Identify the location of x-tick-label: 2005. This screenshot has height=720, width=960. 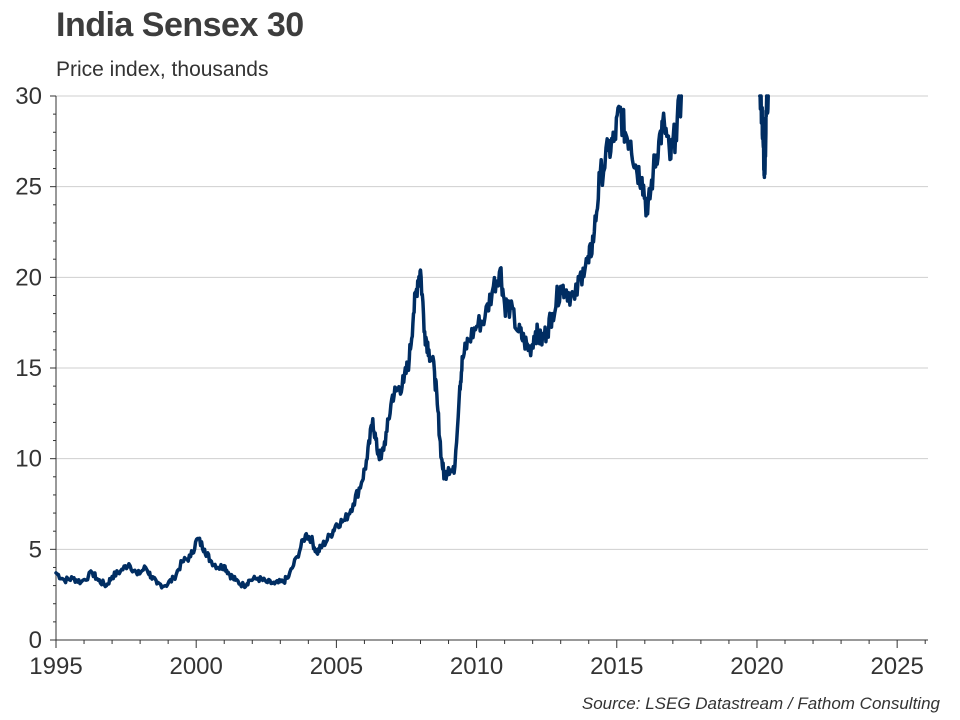
(336, 666).